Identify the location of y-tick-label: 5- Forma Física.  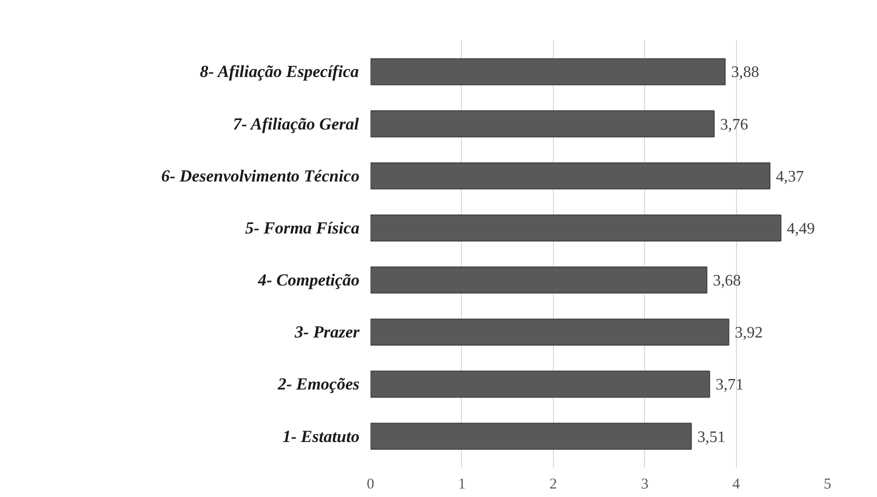
(302, 228).